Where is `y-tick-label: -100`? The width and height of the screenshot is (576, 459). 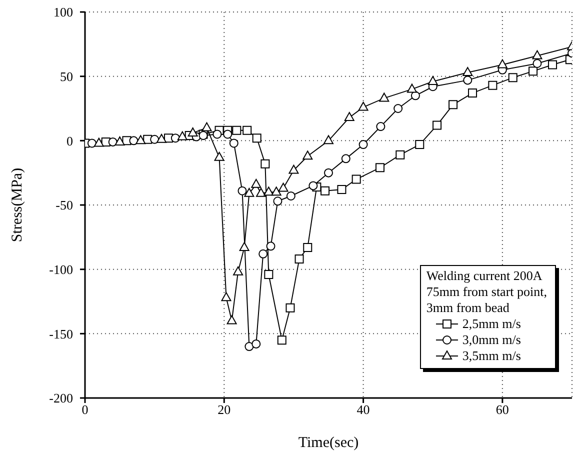 y-tick-label: -100 is located at coordinates (61, 269).